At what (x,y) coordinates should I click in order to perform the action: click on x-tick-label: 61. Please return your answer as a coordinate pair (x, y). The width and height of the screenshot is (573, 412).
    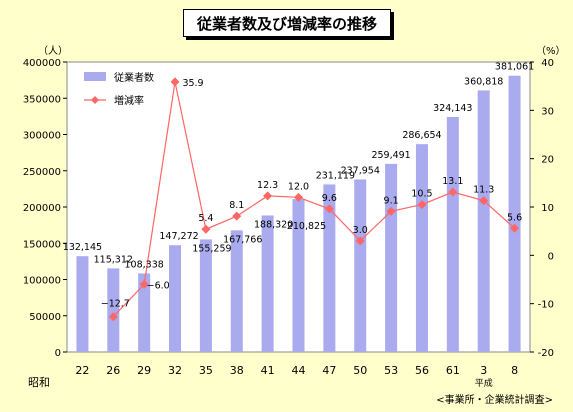
    Looking at the image, I should click on (453, 370).